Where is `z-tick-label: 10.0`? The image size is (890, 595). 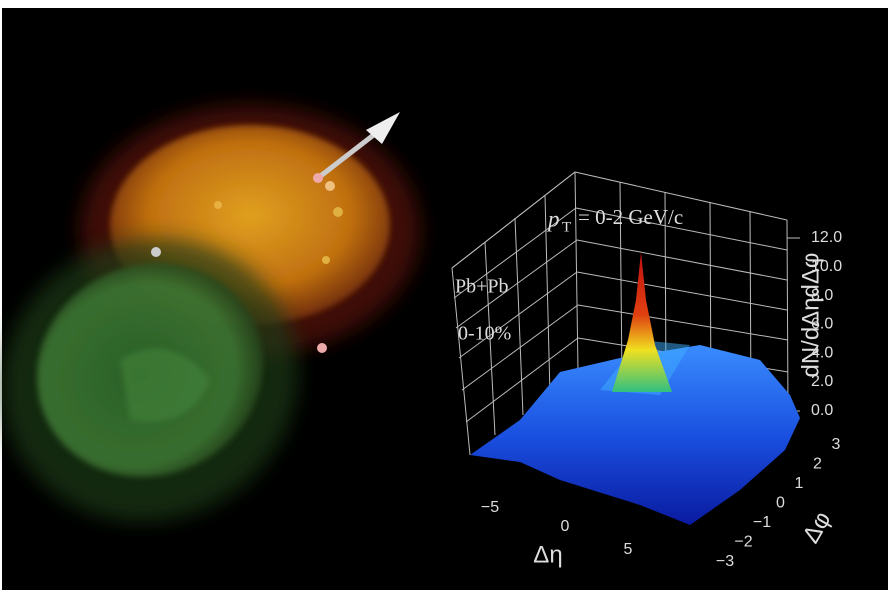
z-tick-label: 10.0 is located at coordinates (826, 266).